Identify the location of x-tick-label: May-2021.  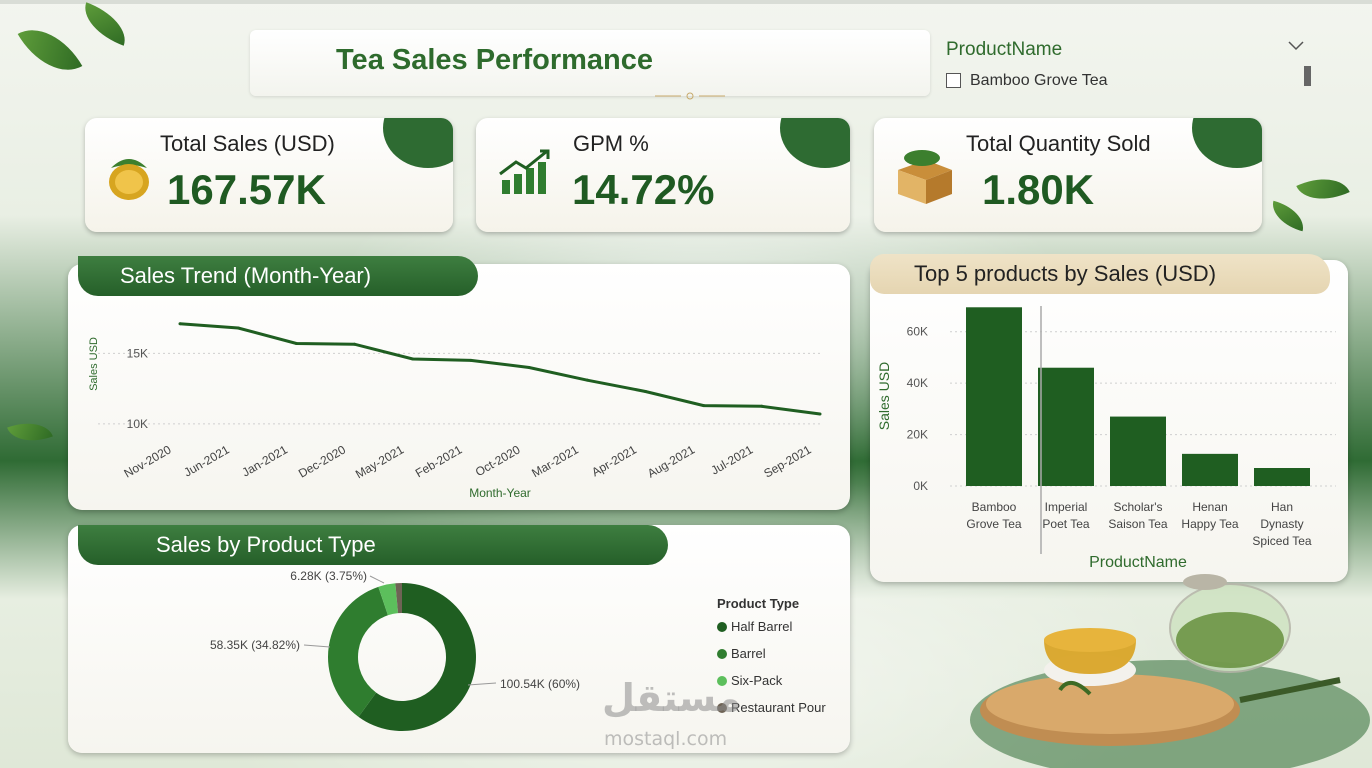
(379, 461).